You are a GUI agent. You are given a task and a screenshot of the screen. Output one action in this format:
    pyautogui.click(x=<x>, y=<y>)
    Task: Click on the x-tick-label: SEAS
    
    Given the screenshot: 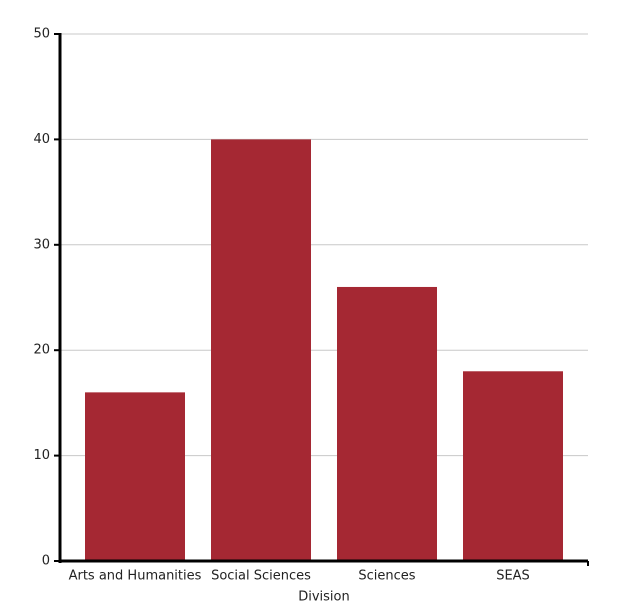 What is the action you would take?
    pyautogui.click(x=513, y=576)
    